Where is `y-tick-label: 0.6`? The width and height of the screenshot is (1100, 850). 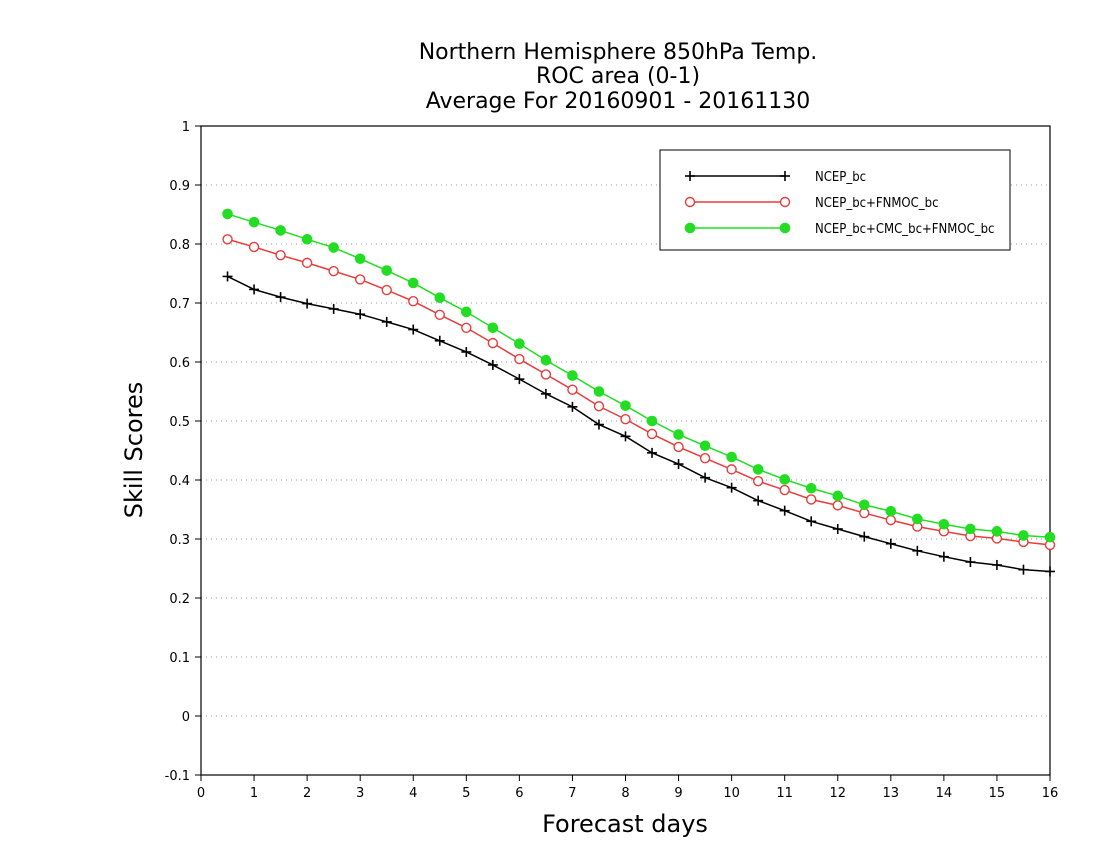 y-tick-label: 0.6 is located at coordinates (179, 363).